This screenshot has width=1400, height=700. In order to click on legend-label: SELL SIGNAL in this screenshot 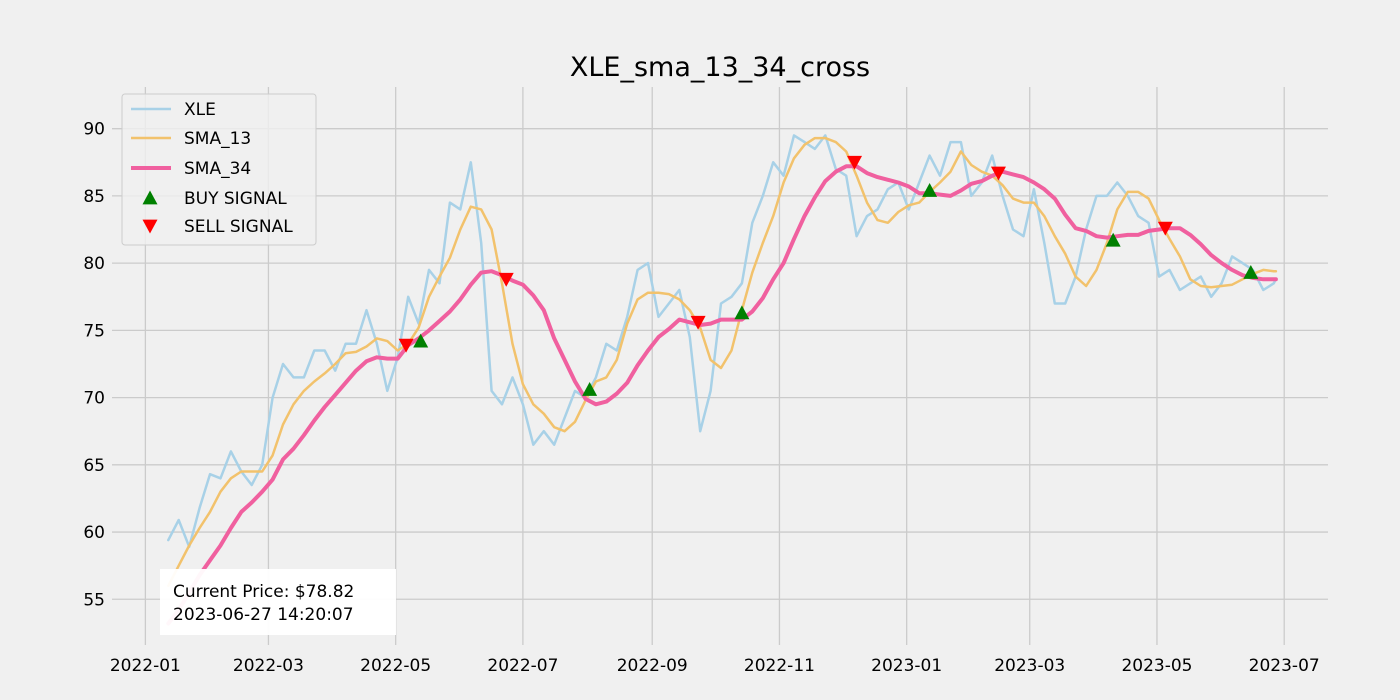, I will do `click(238, 227)`.